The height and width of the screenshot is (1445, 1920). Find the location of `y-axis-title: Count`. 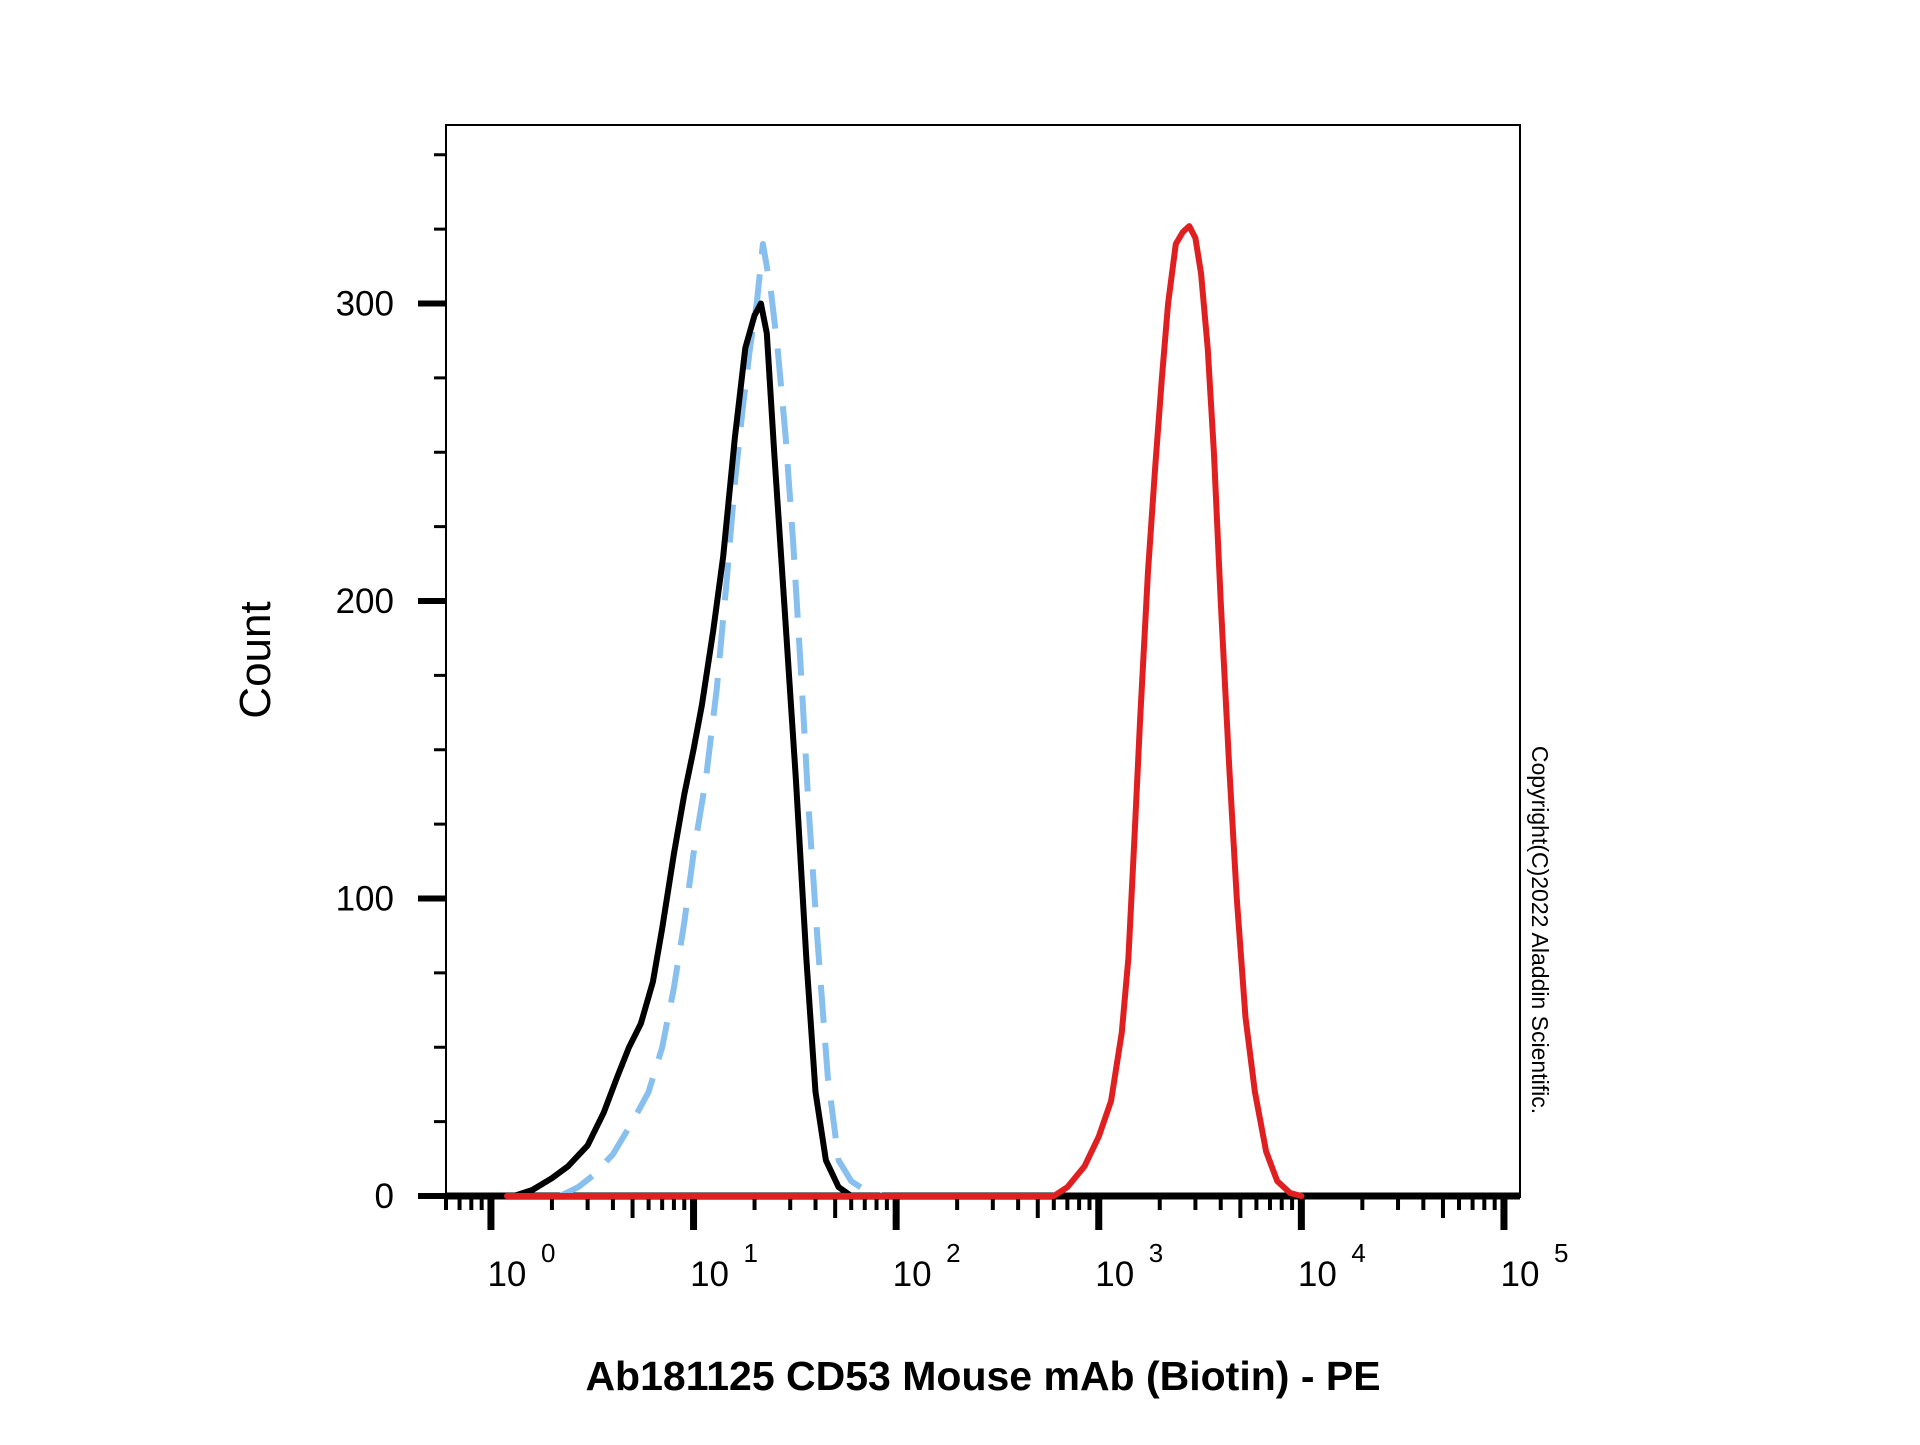

y-axis-title: Count is located at coordinates (255, 659).